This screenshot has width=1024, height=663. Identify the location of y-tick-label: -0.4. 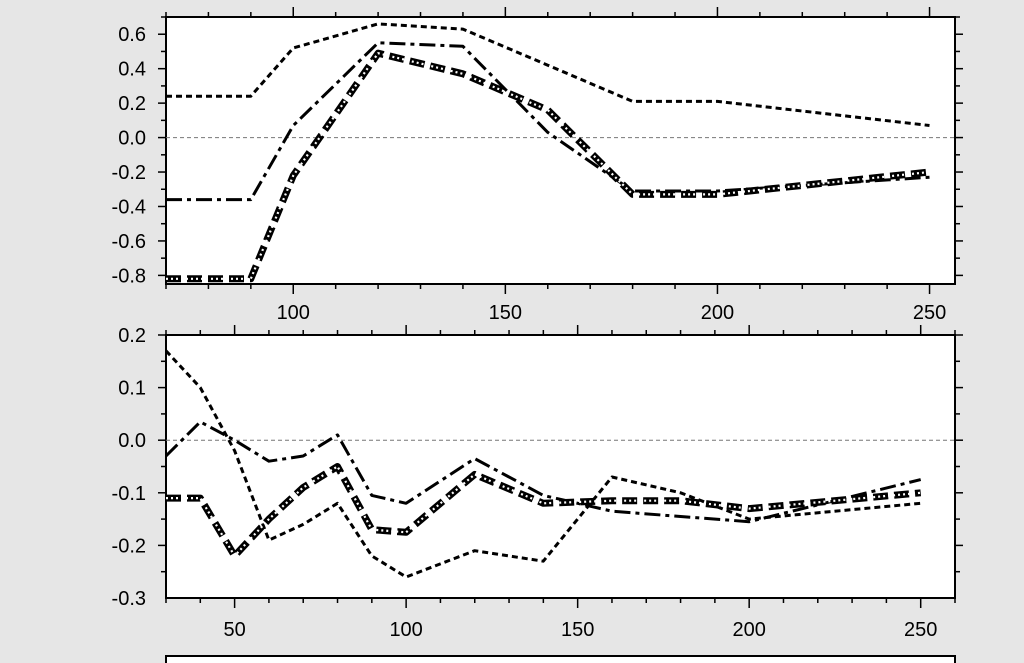
(129, 207).